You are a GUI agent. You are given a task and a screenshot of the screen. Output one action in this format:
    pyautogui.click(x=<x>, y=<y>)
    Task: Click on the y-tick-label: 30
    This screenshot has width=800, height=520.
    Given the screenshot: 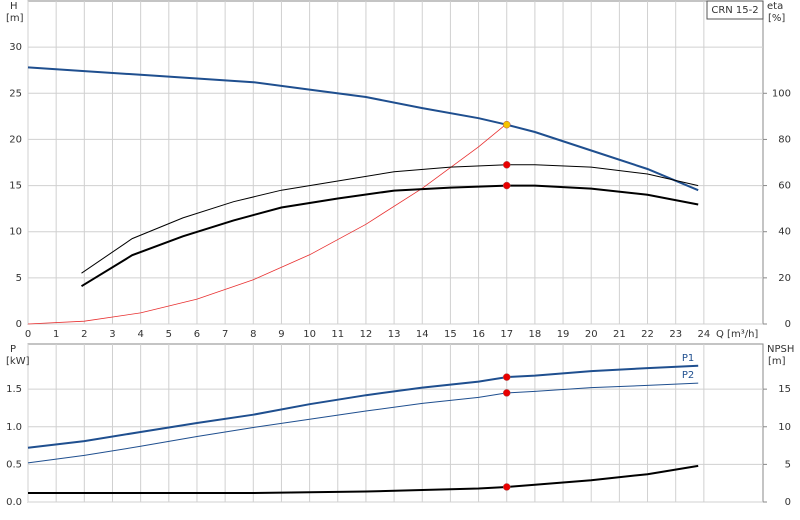 What is the action you would take?
    pyautogui.click(x=15, y=47)
    